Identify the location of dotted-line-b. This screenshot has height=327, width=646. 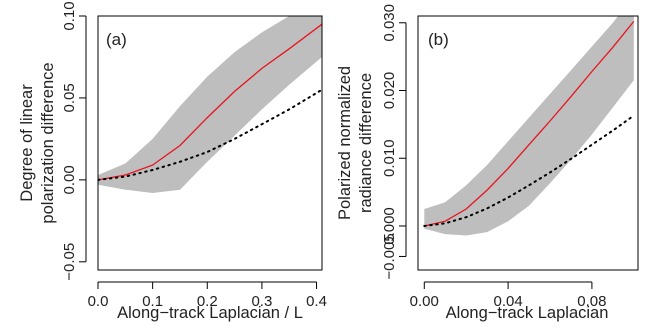
(529, 170).